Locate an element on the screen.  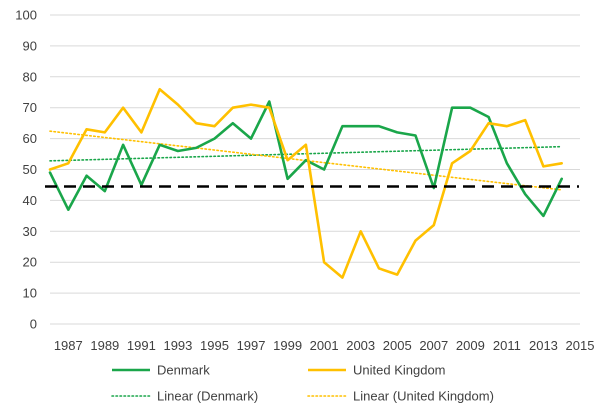
y-tick-label-60: 60 is located at coordinates (30, 138).